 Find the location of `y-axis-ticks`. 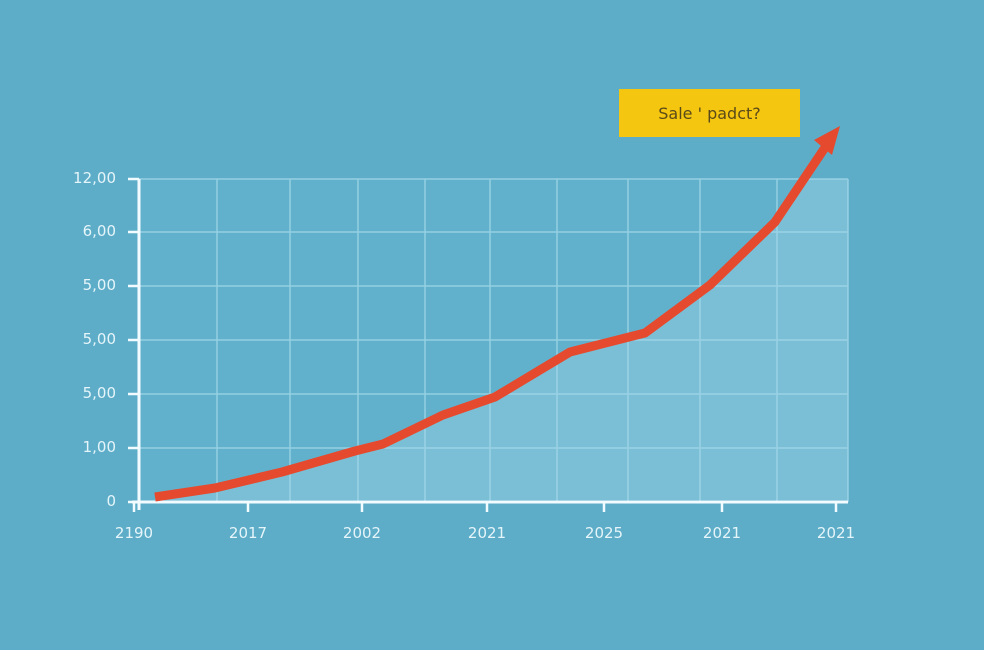

y-axis-ticks is located at coordinates (133, 340).